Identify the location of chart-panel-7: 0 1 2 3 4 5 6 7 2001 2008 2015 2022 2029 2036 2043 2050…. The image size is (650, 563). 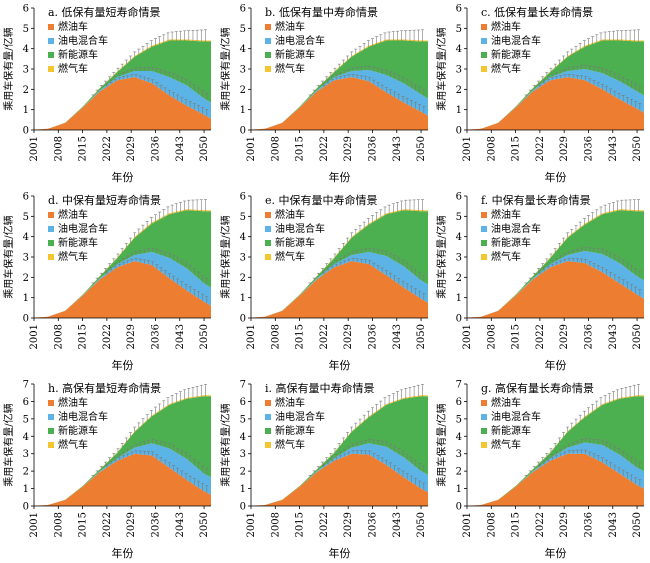
(323, 470).